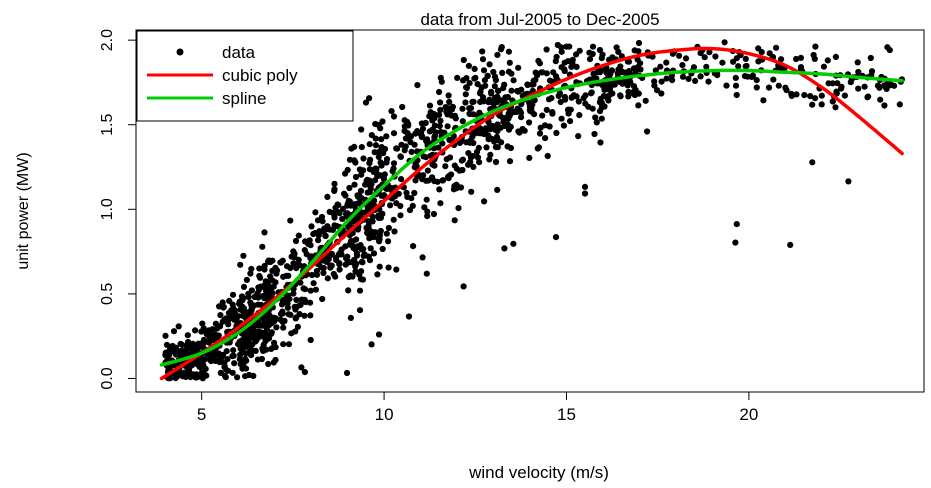 This screenshot has width=931, height=488. I want to click on x-tick-label: 10, so click(384, 414).